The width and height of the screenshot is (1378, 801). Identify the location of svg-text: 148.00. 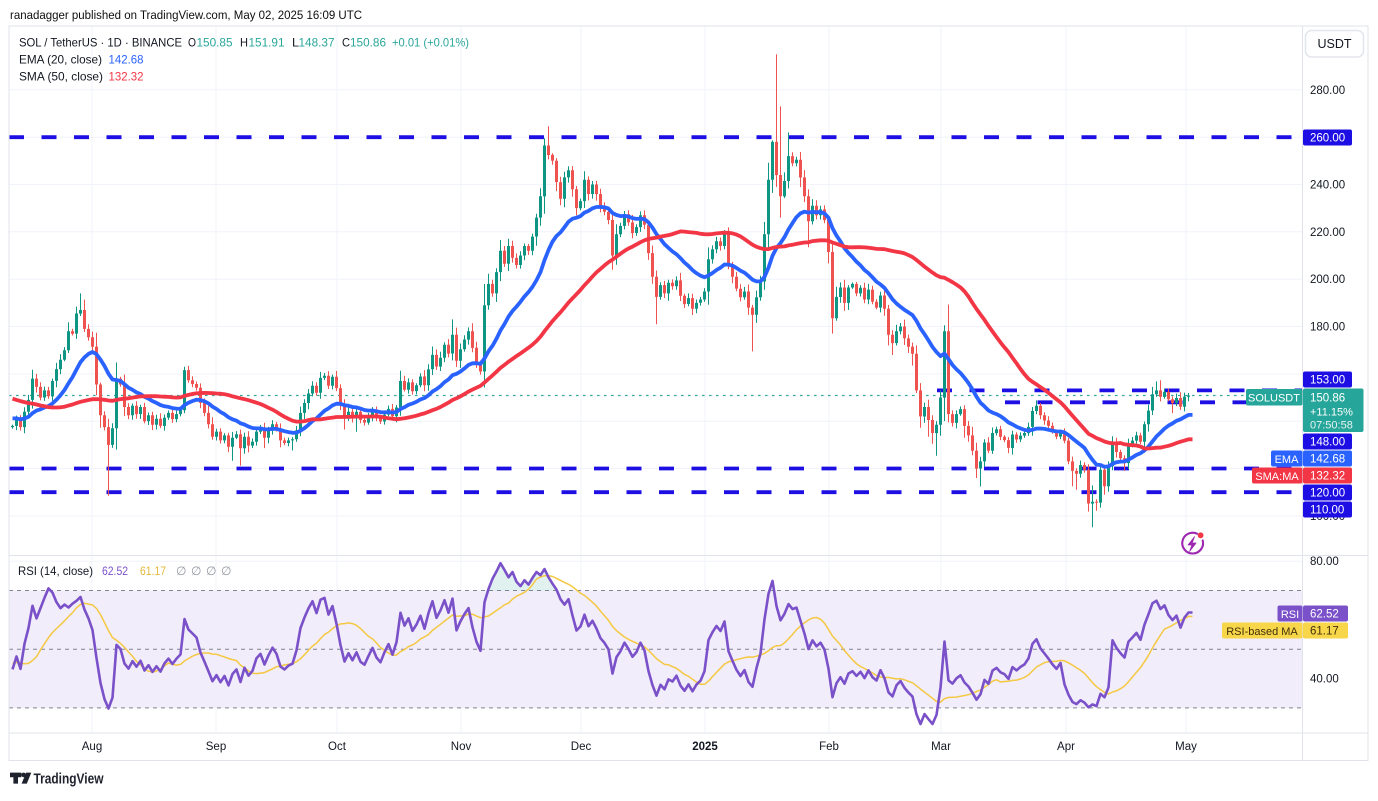
(1327, 443).